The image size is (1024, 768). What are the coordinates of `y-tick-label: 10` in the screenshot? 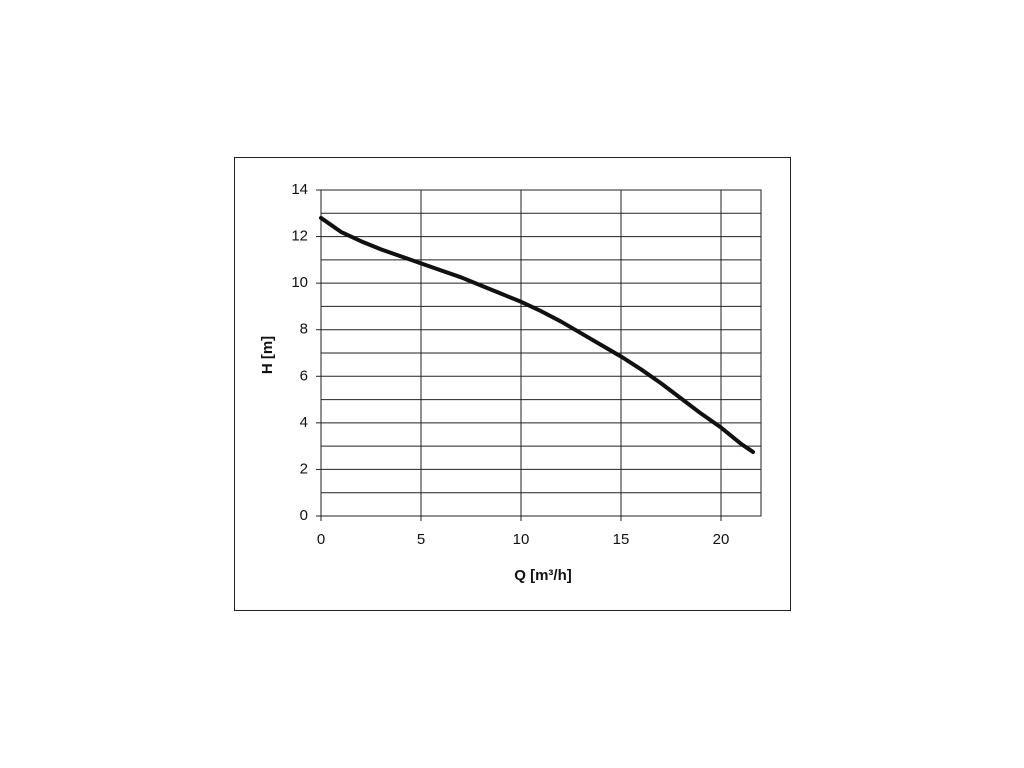 It's located at (299, 282).